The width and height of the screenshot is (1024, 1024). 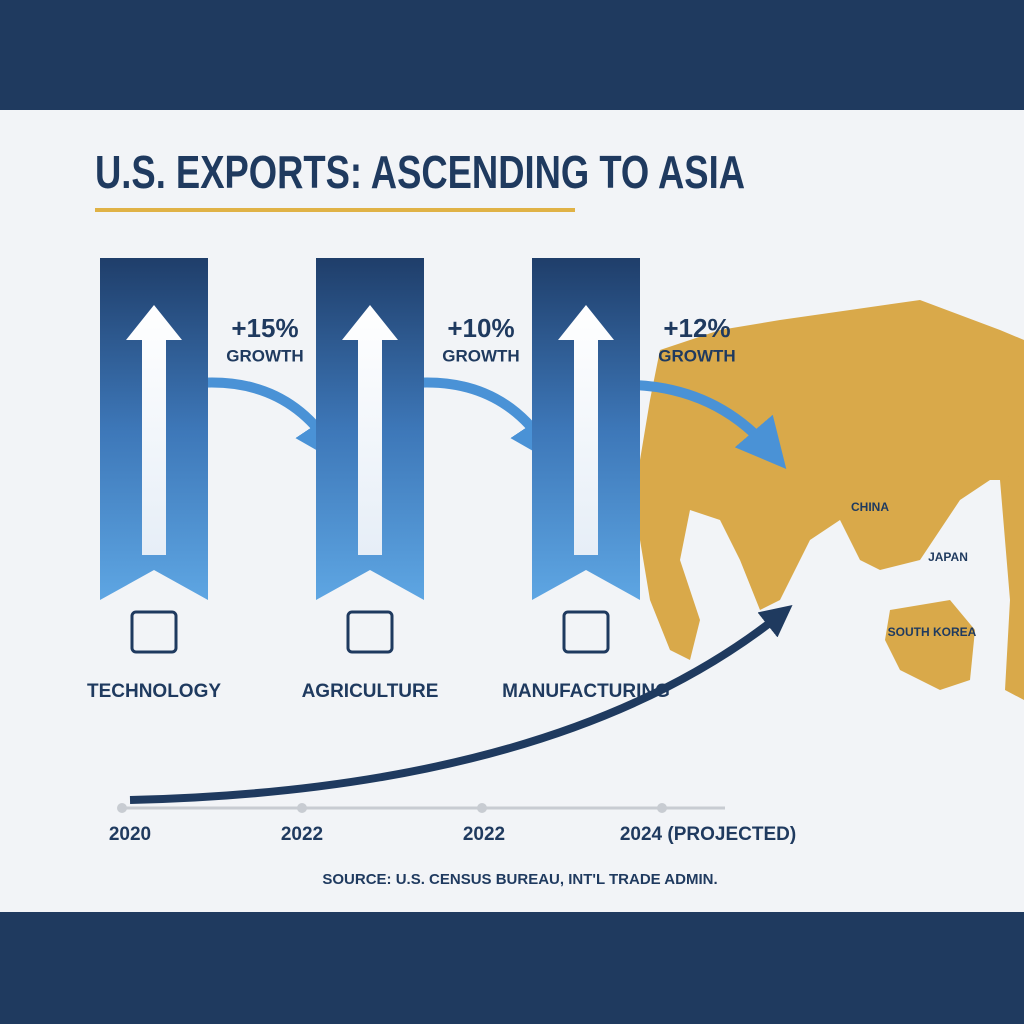 I want to click on top-band, so click(x=512, y=55).